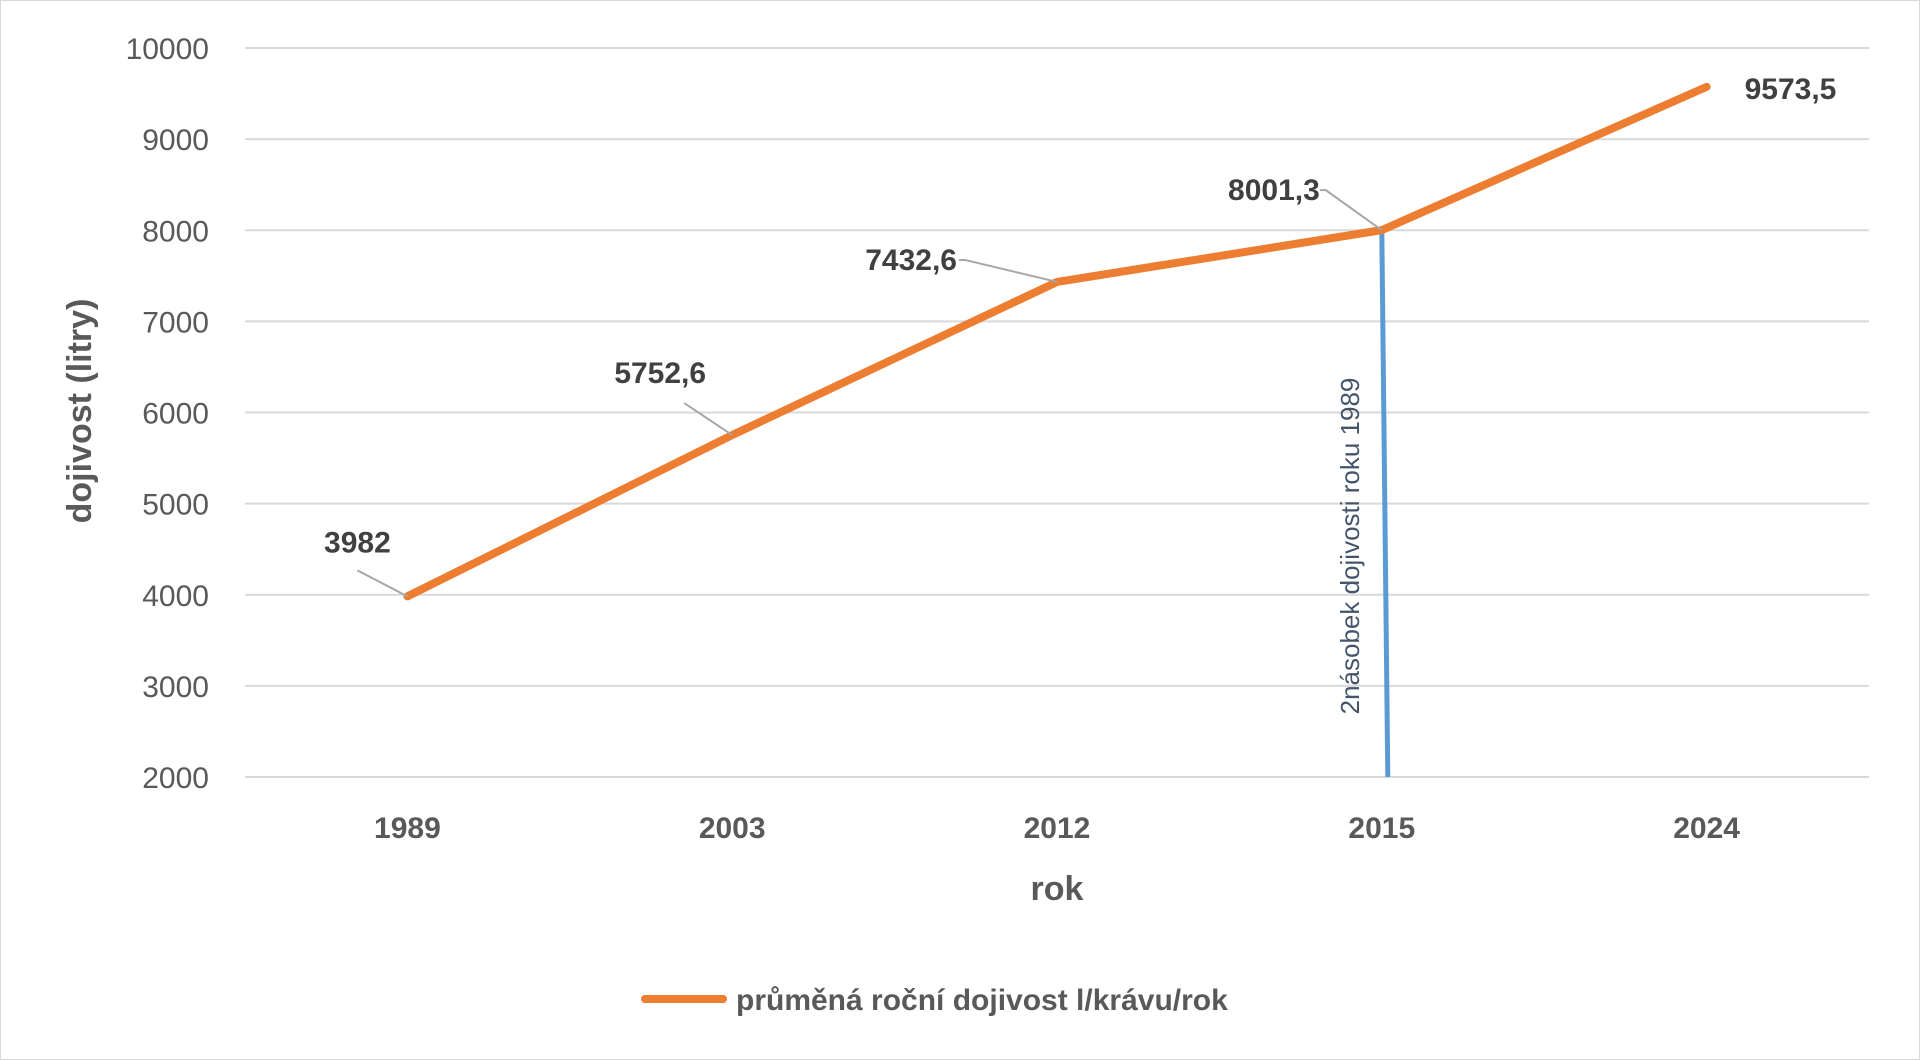 This screenshot has width=1920, height=1061. I want to click on data-label: 7432,6, so click(911, 260).